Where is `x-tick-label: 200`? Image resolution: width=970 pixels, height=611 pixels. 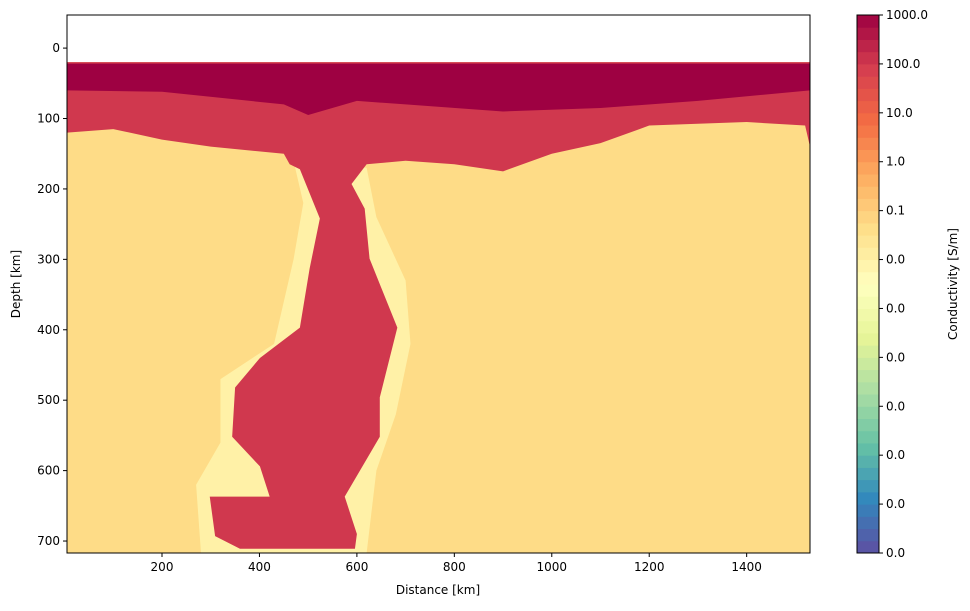 x-tick-label: 200 is located at coordinates (162, 567).